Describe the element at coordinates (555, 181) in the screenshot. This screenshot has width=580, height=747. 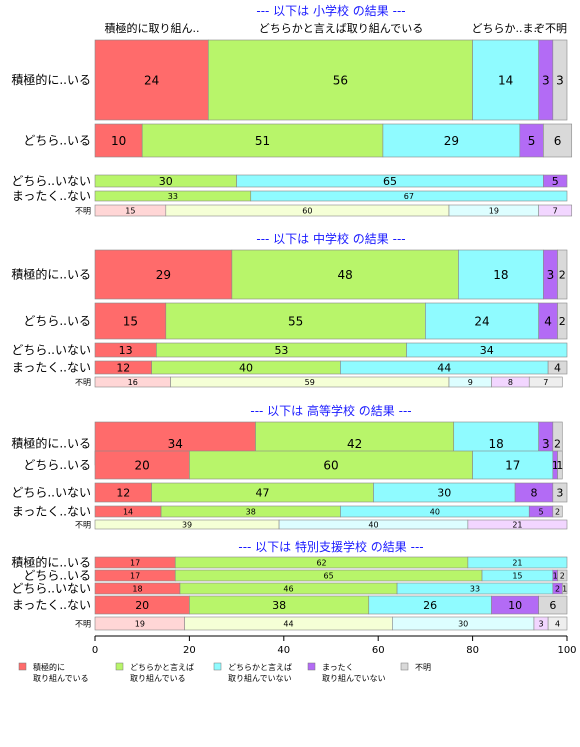
I see `bar-segment-c4` at that location.